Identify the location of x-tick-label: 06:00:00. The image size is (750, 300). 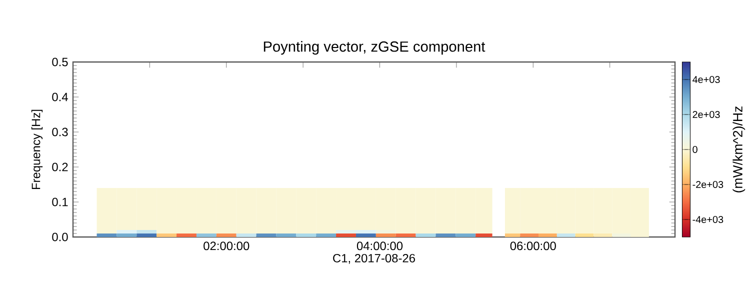
(533, 246).